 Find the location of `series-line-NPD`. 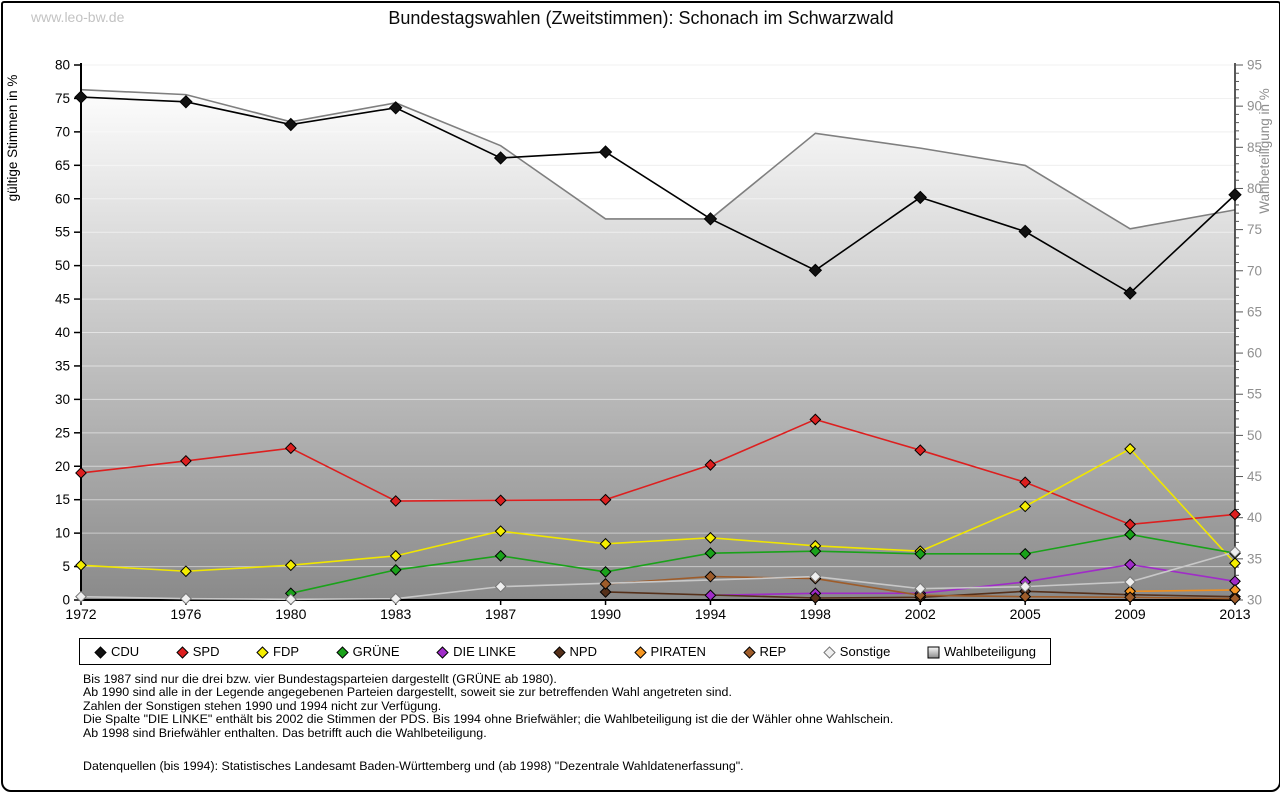

series-line-NPD is located at coordinates (920, 594).